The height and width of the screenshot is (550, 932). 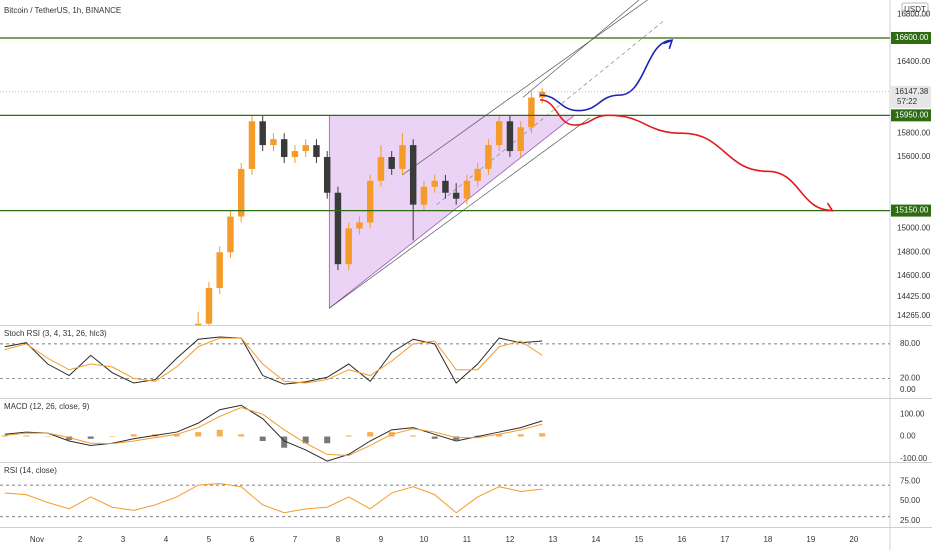 What do you see at coordinates (55, 333) in the screenshot?
I see `pane-title: Stoch RSI (3, 4, 31, 26, hlc3)` at bounding box center [55, 333].